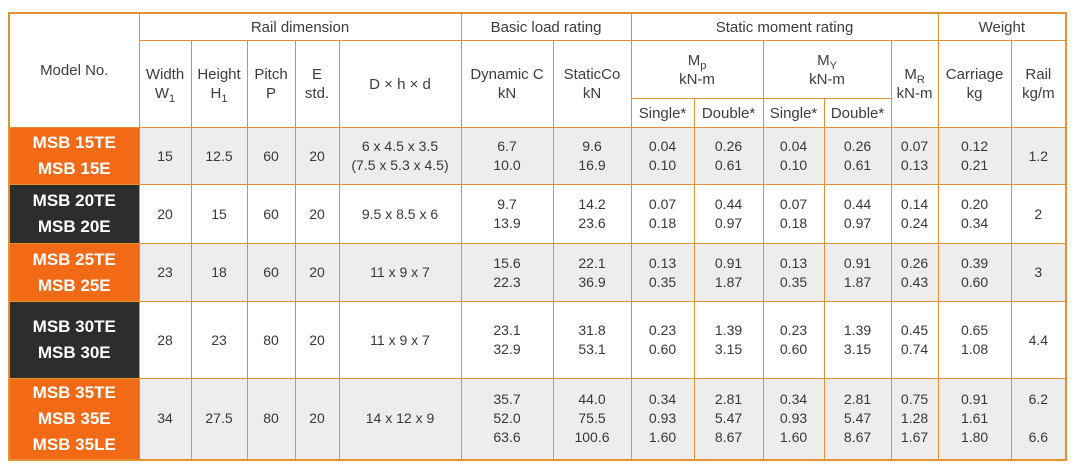  I want to click on col-my-single: Single*, so click(793, 113).